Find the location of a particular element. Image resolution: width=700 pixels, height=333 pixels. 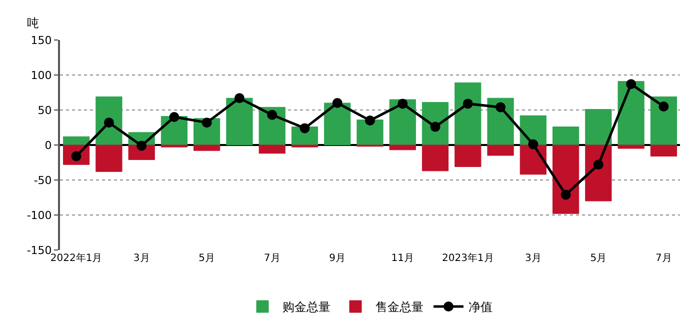

legend-label: 购金总量 is located at coordinates (306, 307).